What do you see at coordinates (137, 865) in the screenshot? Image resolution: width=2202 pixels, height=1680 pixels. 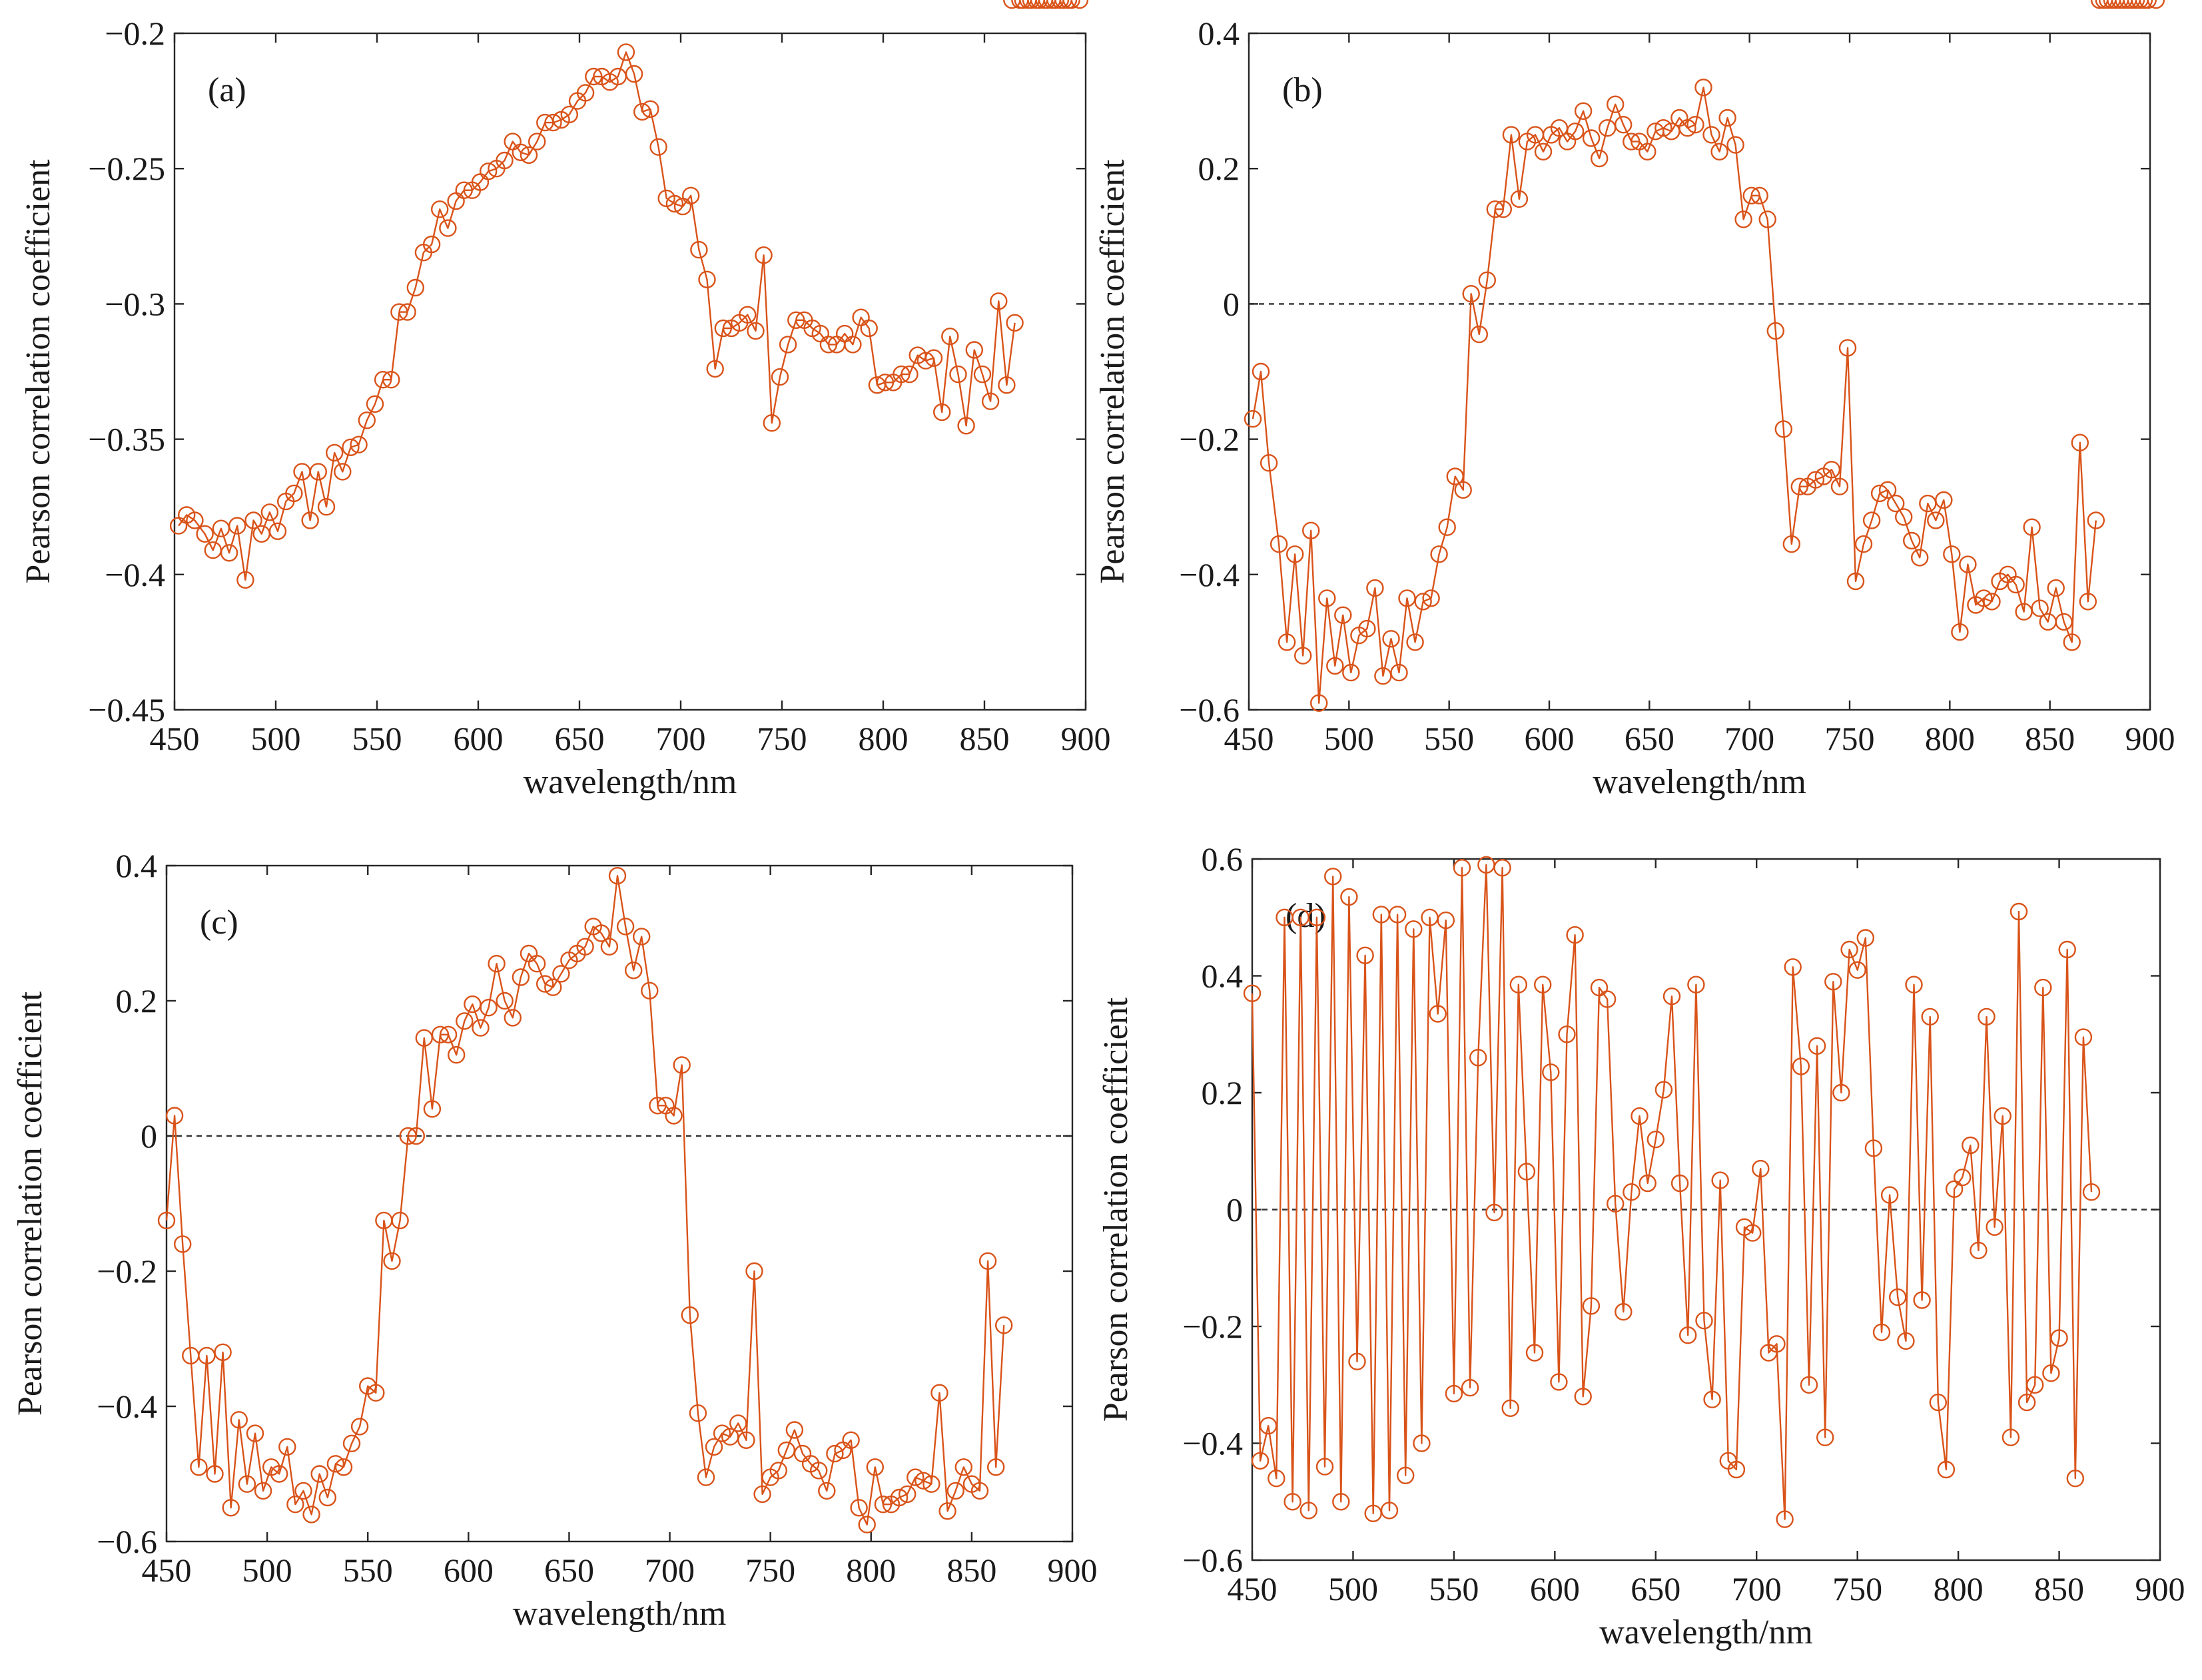 I see `y-tick-label: 0.4` at bounding box center [137, 865].